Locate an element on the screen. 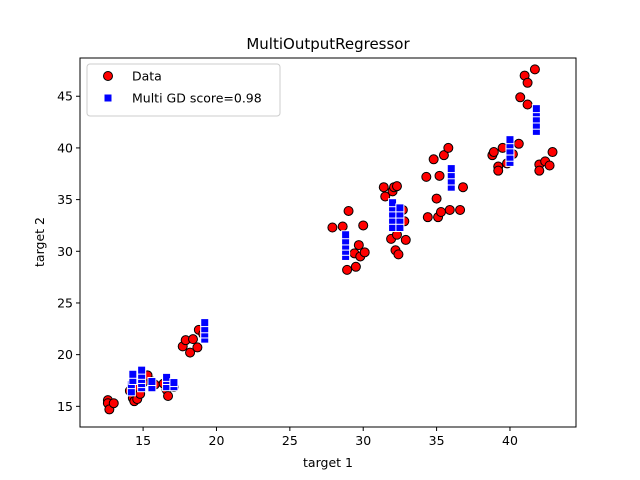 Image resolution: width=640 pixels, height=480 pixels. y-tick-label: 40 is located at coordinates (65, 147).